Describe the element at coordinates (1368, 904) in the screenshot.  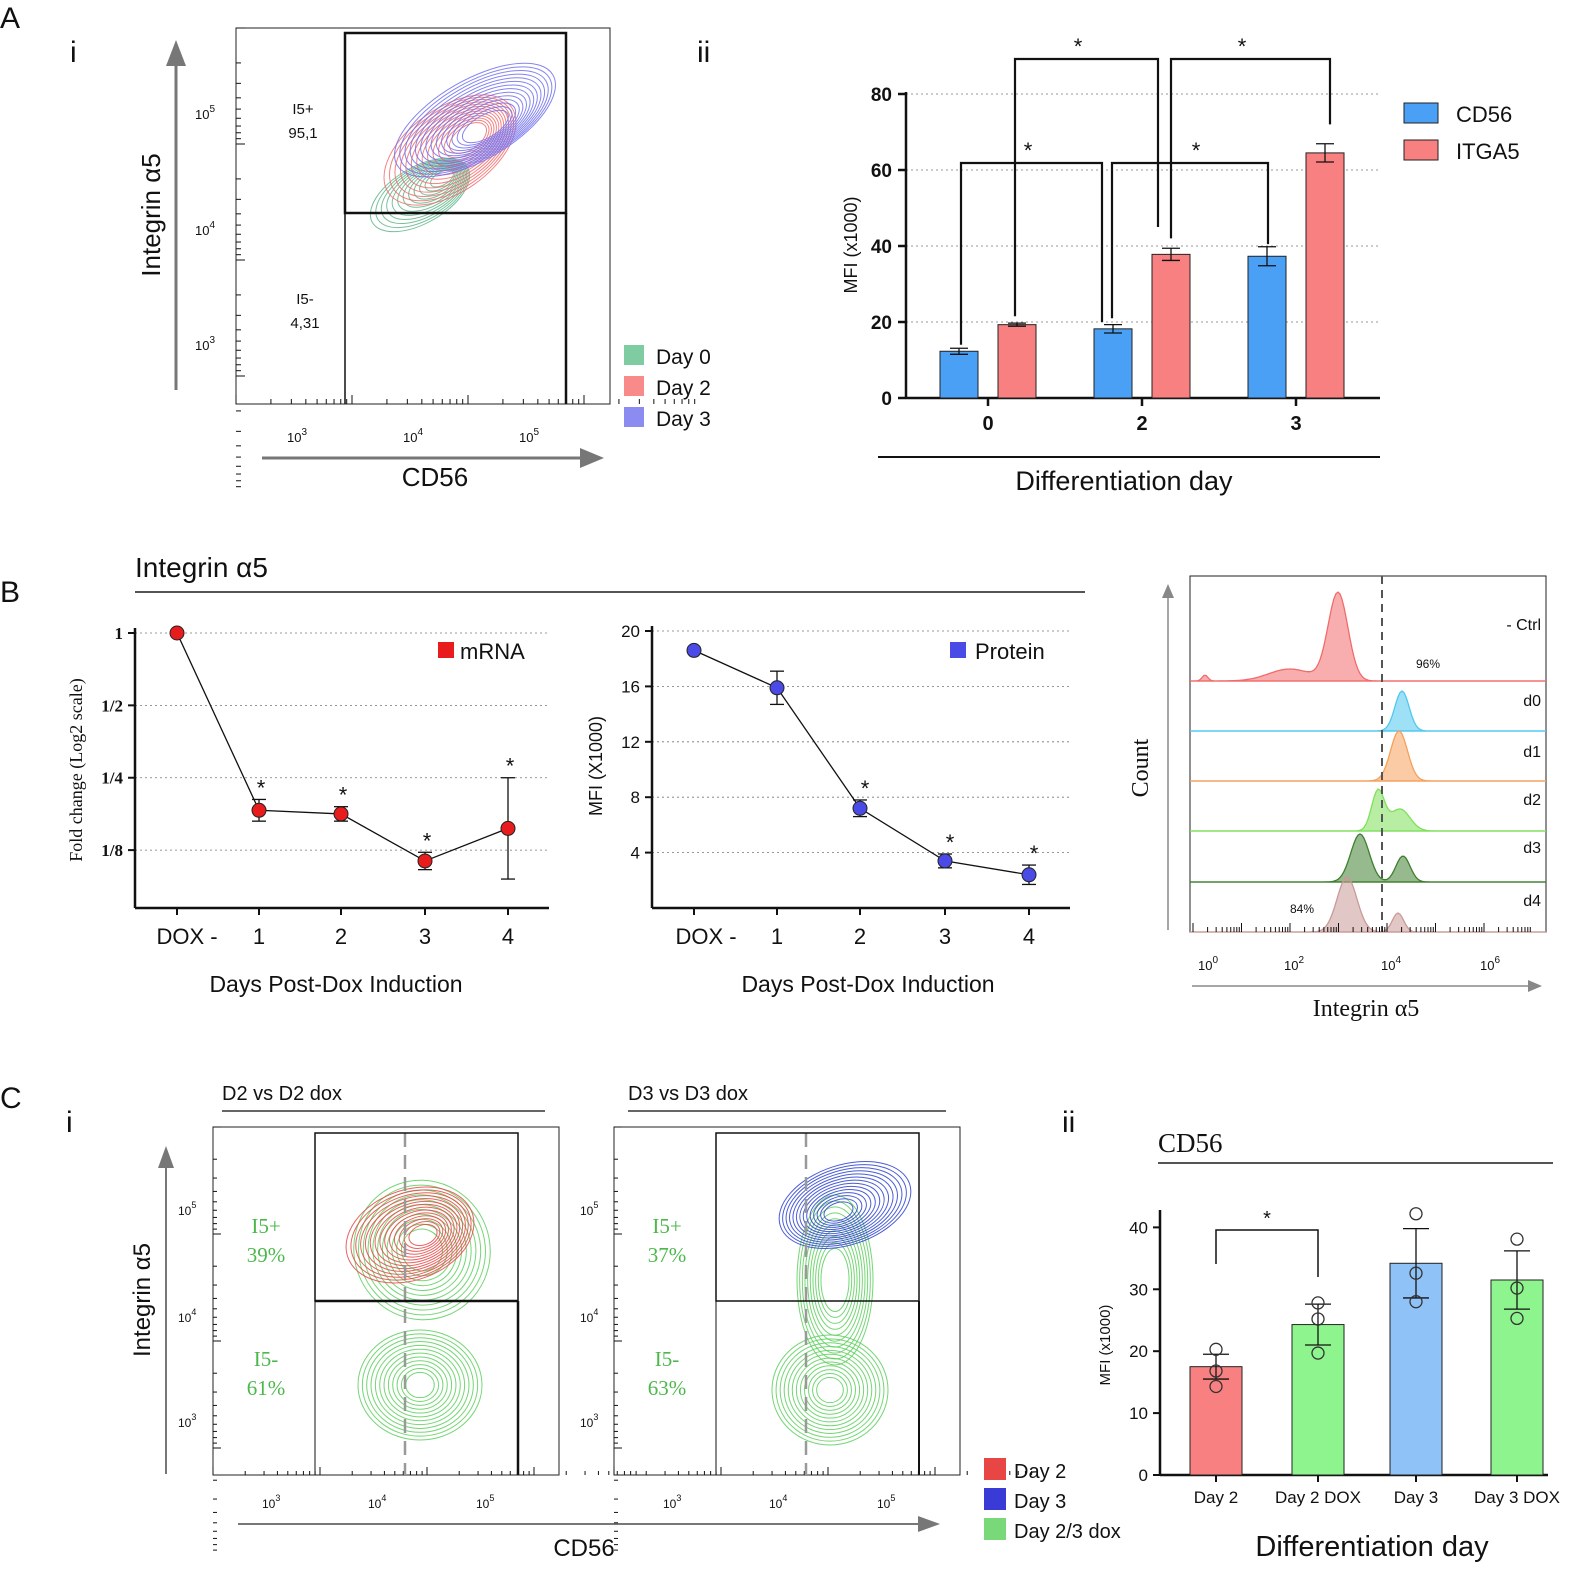
I see `b-hist-row-d4` at that location.